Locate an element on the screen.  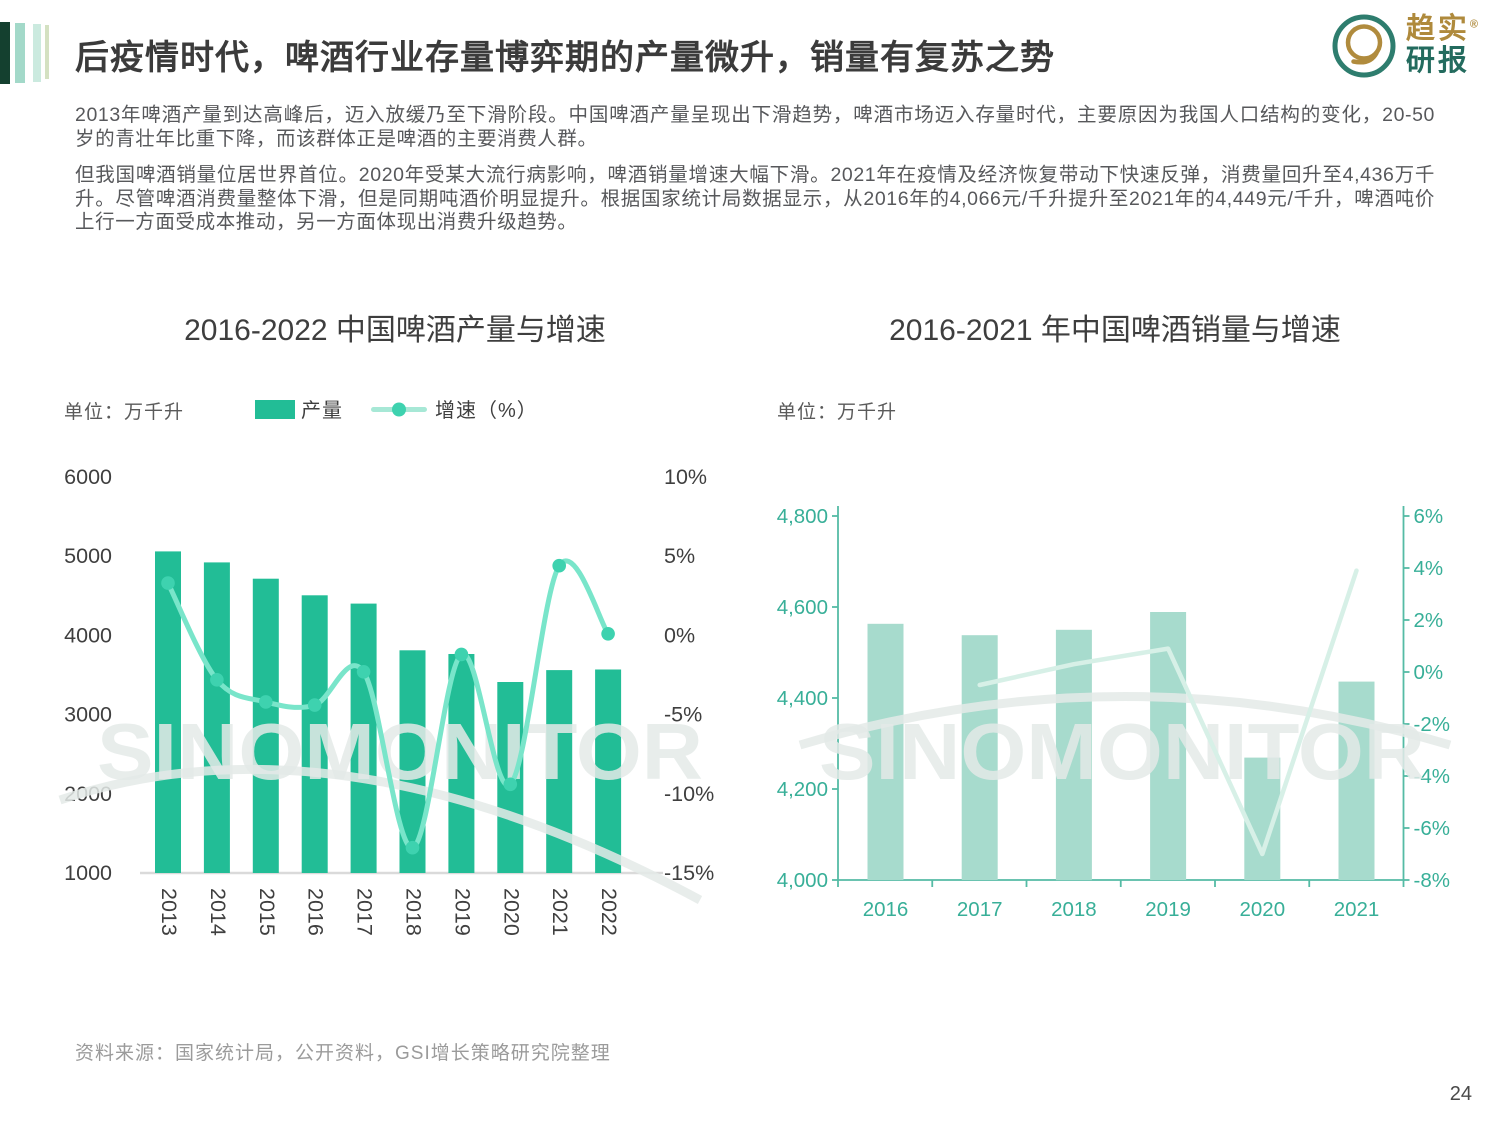
sales-bar-2018 is located at coordinates (1073, 755).